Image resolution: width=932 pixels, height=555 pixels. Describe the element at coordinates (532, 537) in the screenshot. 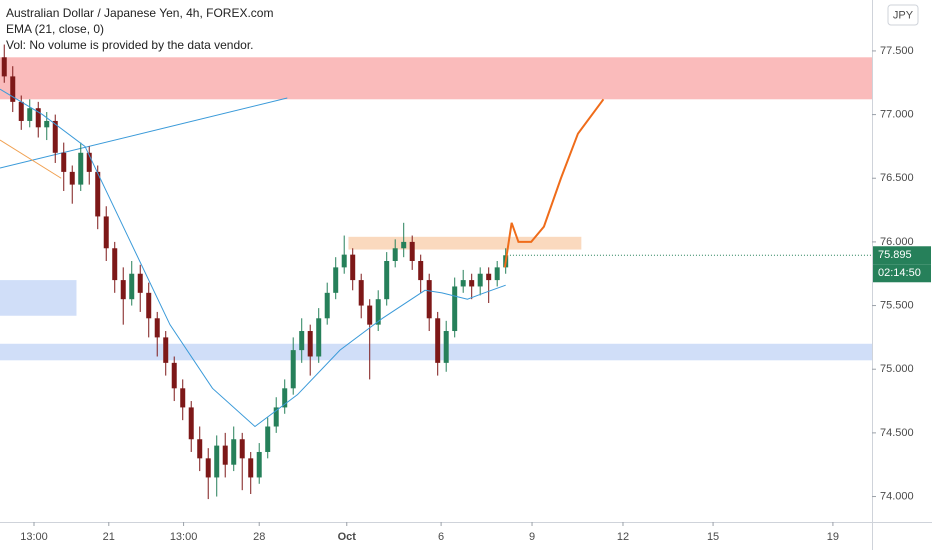

I see `x-tick-label: 9` at that location.